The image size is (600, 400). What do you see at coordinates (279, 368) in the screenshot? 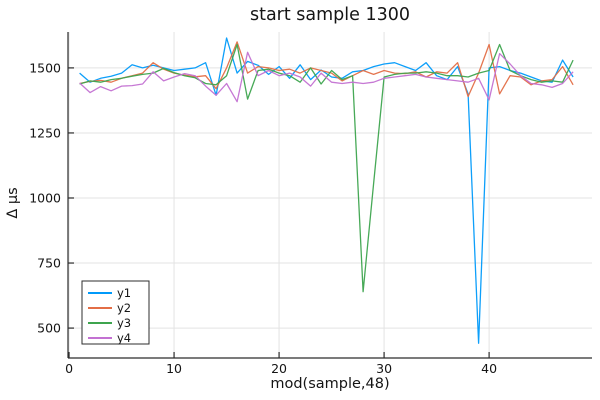
I see `x-tick-label: 20` at bounding box center [279, 368].